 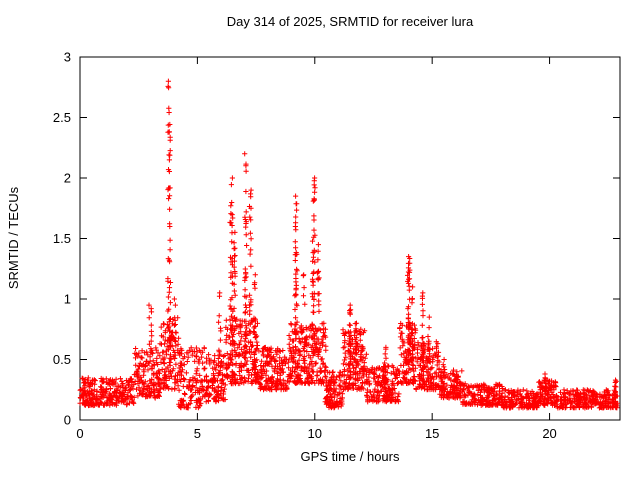 What do you see at coordinates (67, 57) in the screenshot?
I see `y-tick-label: 3` at bounding box center [67, 57].